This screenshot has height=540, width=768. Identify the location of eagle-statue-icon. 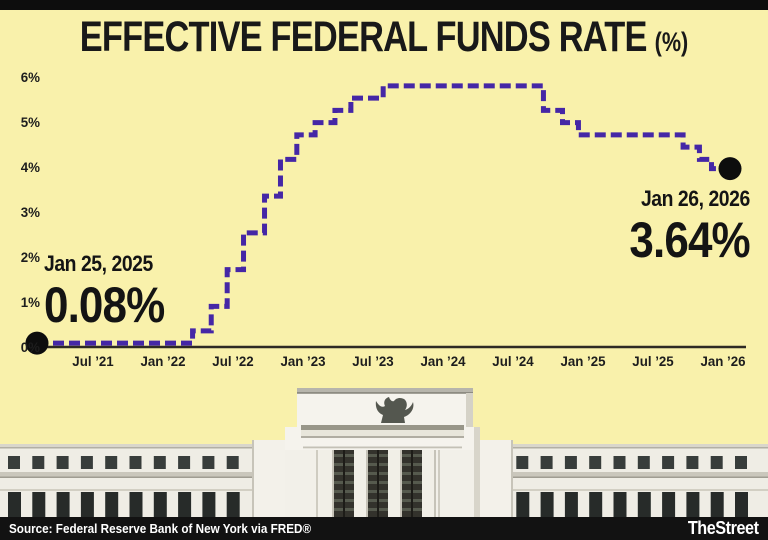
(394, 410).